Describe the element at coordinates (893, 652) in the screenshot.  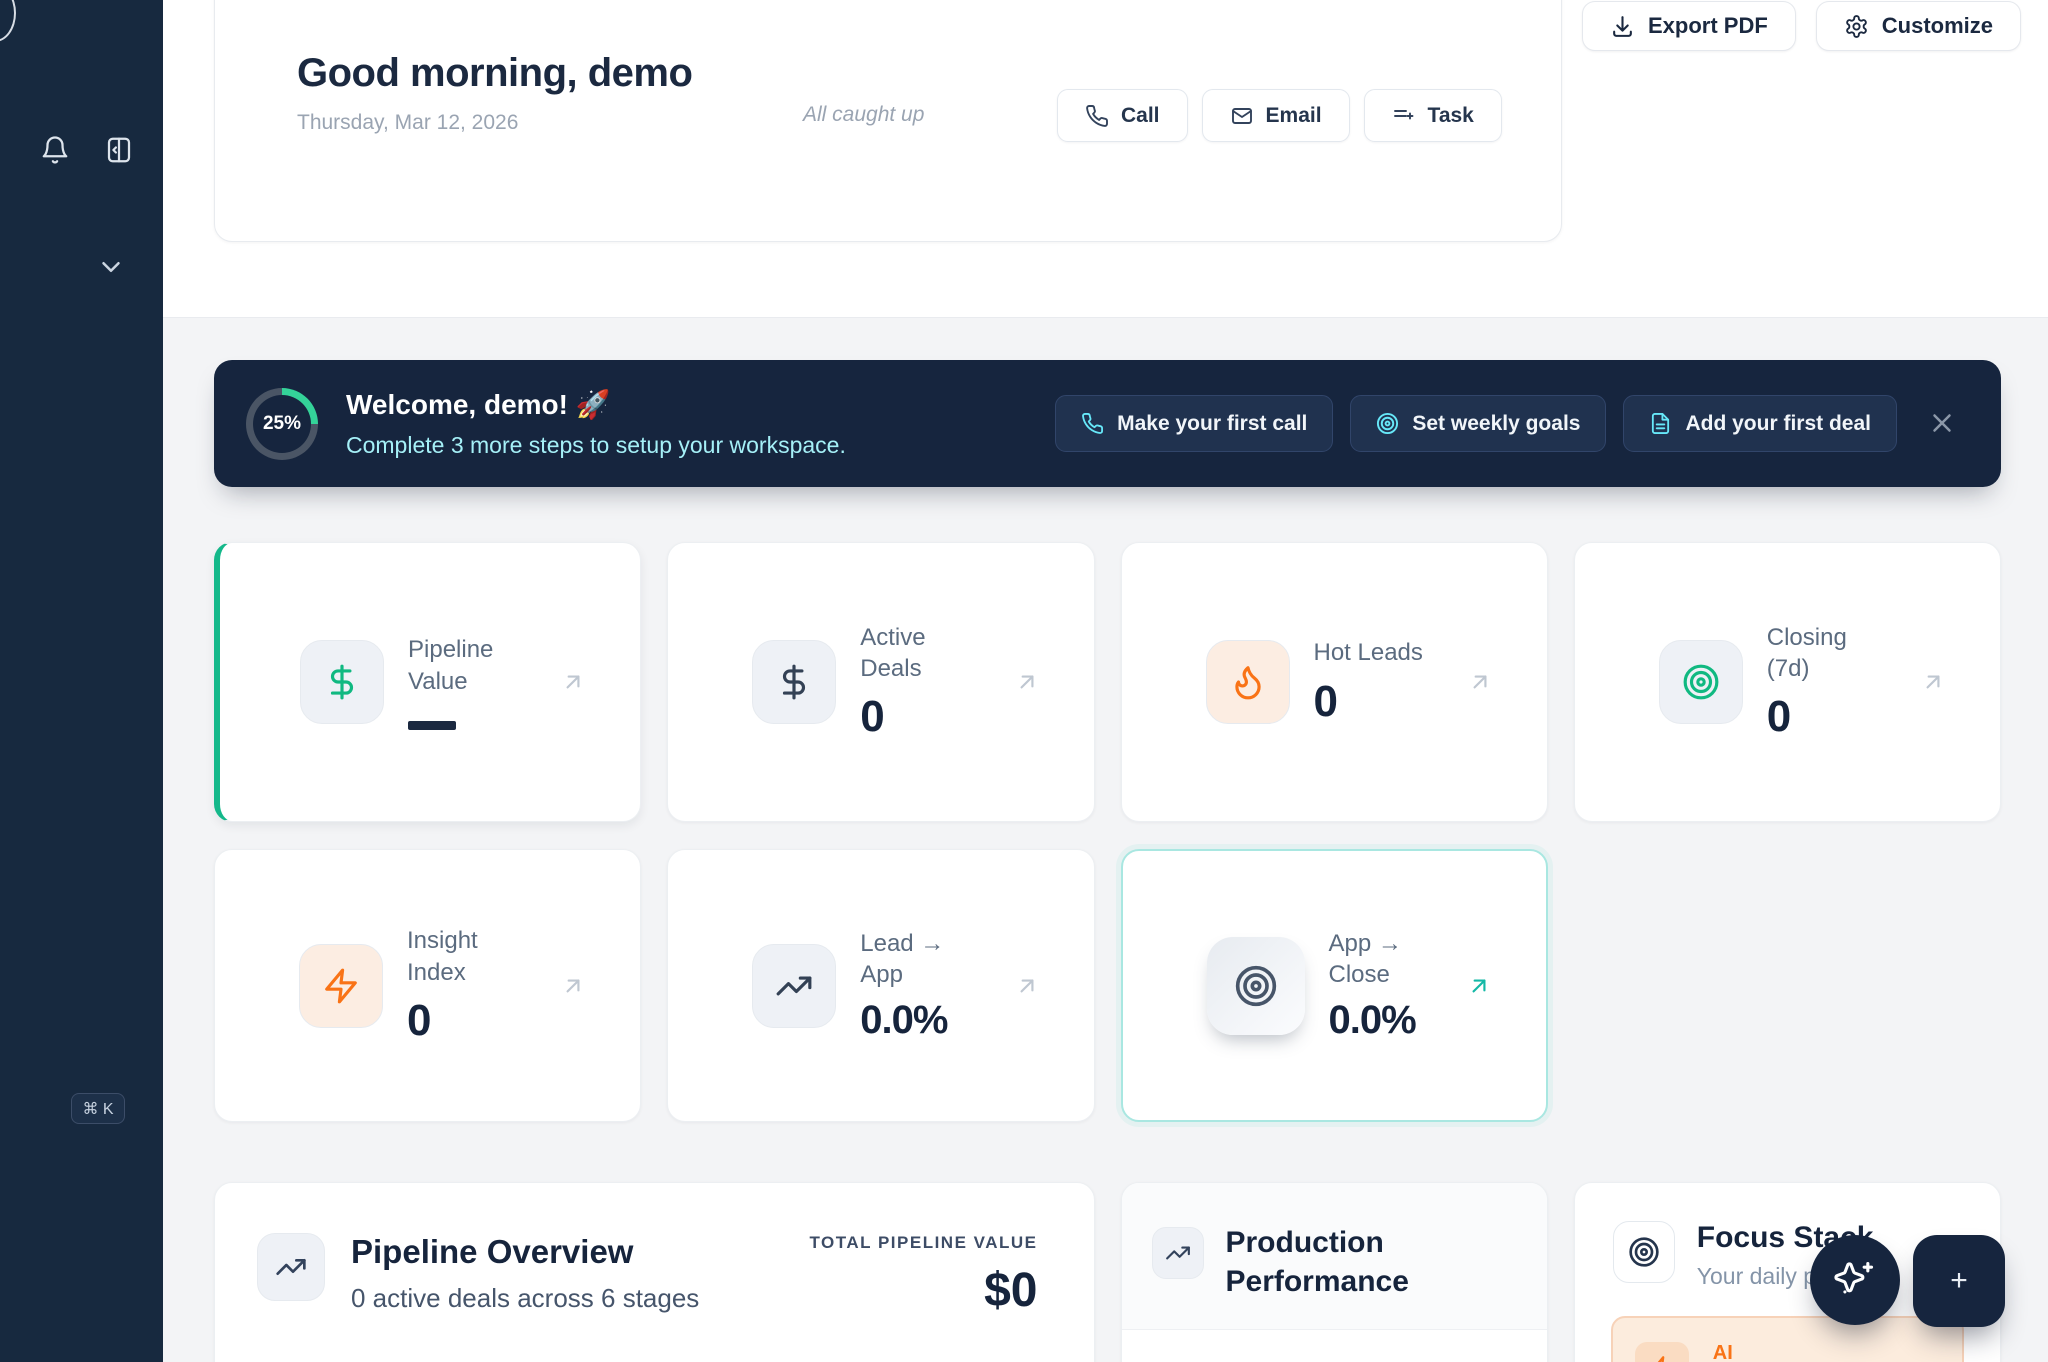
I see `stat-label: Active Deals` at that location.